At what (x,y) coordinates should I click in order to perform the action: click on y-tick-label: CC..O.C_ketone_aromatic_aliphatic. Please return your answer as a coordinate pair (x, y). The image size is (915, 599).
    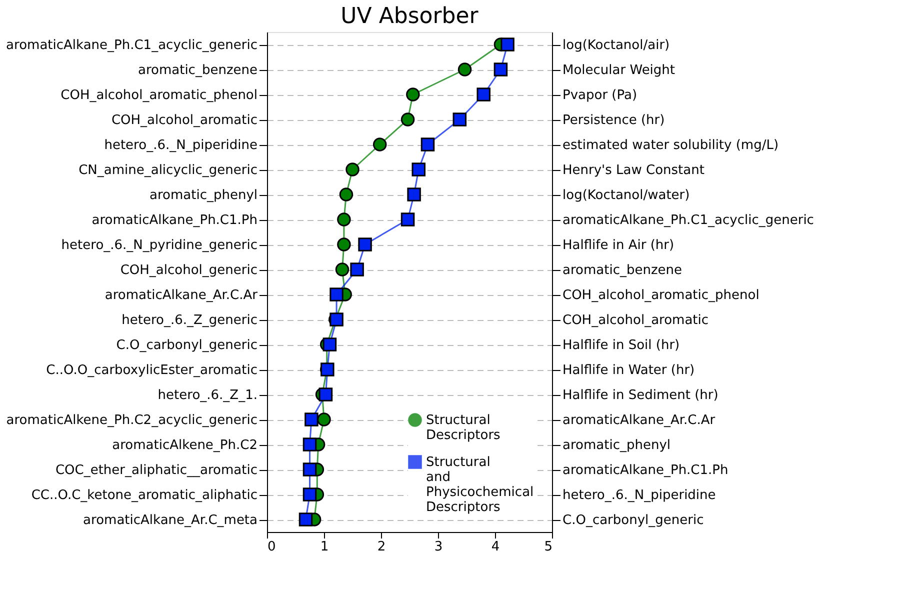
    Looking at the image, I should click on (144, 495).